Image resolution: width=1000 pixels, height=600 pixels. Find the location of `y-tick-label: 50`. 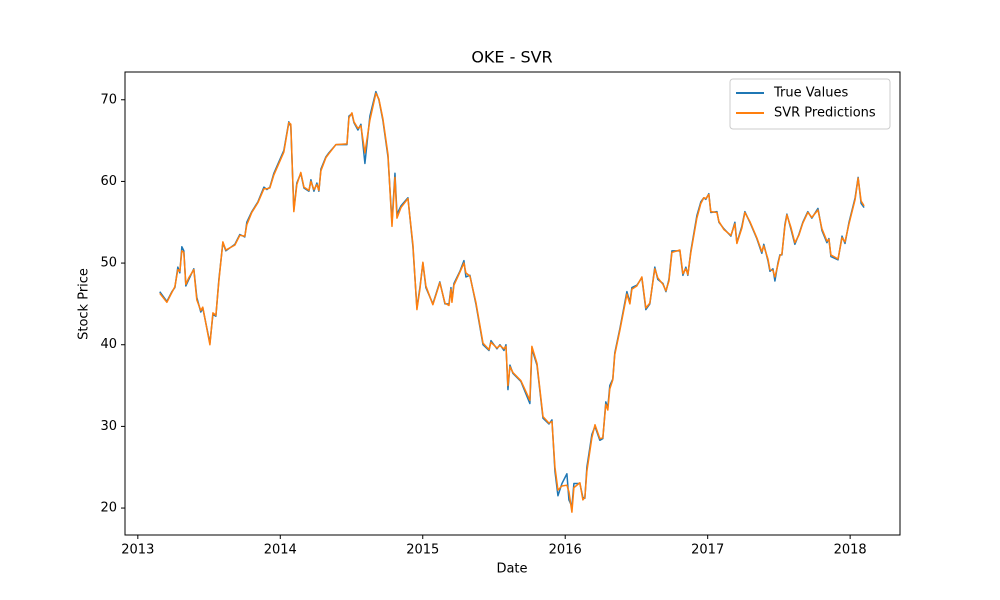

y-tick-label: 50 is located at coordinates (108, 263).